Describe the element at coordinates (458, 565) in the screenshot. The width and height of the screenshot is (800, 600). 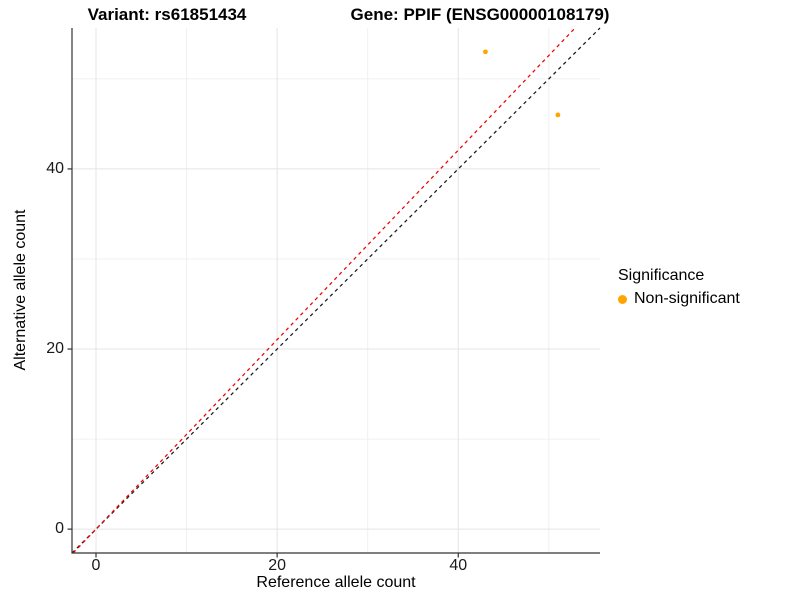
I see `x-tick-label: 40` at that location.